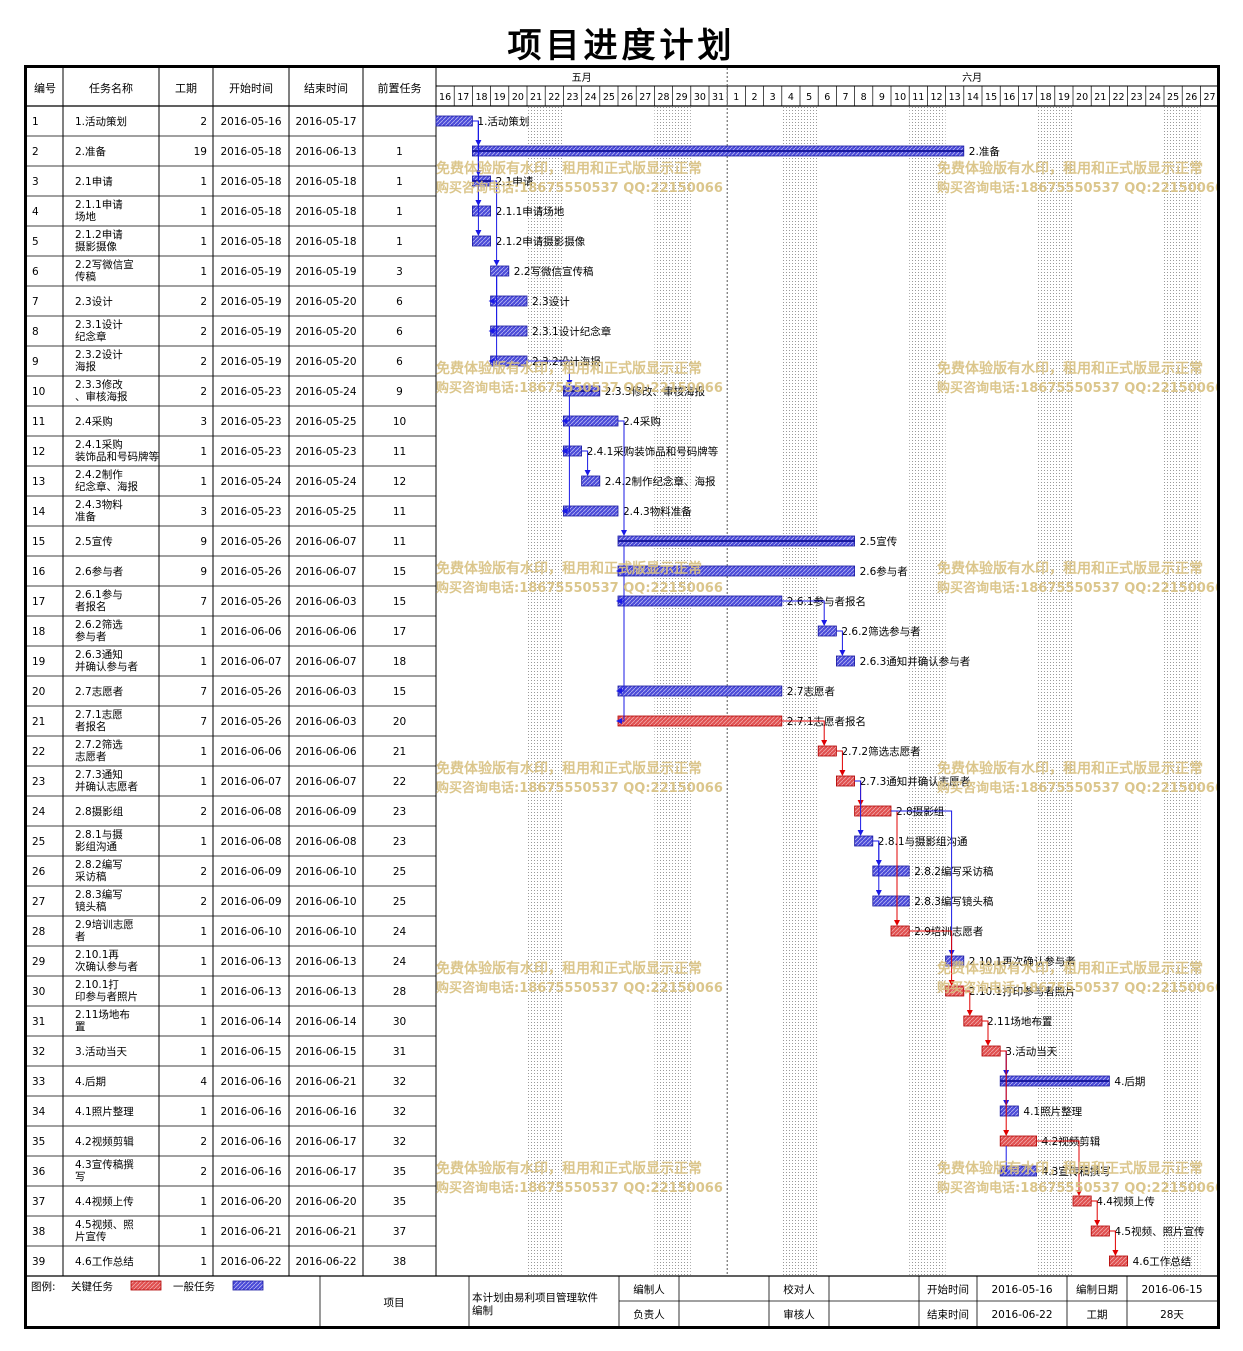 This screenshot has width=1243, height=1351. What do you see at coordinates (35, 362) in the screenshot?
I see `task-id: 9` at bounding box center [35, 362].